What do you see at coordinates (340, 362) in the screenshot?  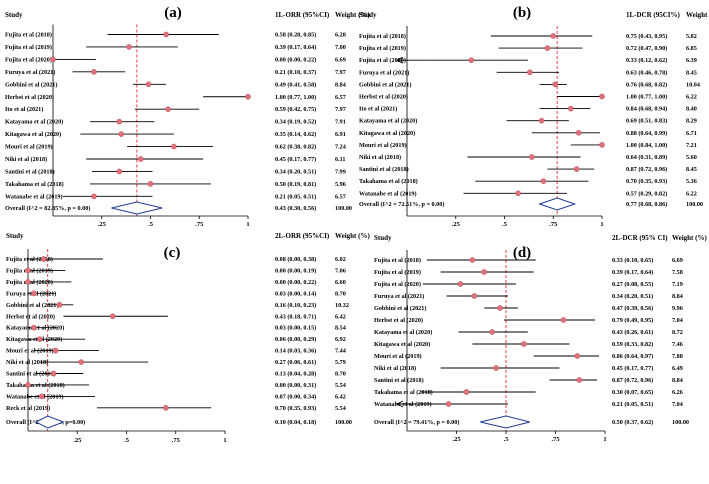 I see `study-weight: 5.79` at bounding box center [340, 362].